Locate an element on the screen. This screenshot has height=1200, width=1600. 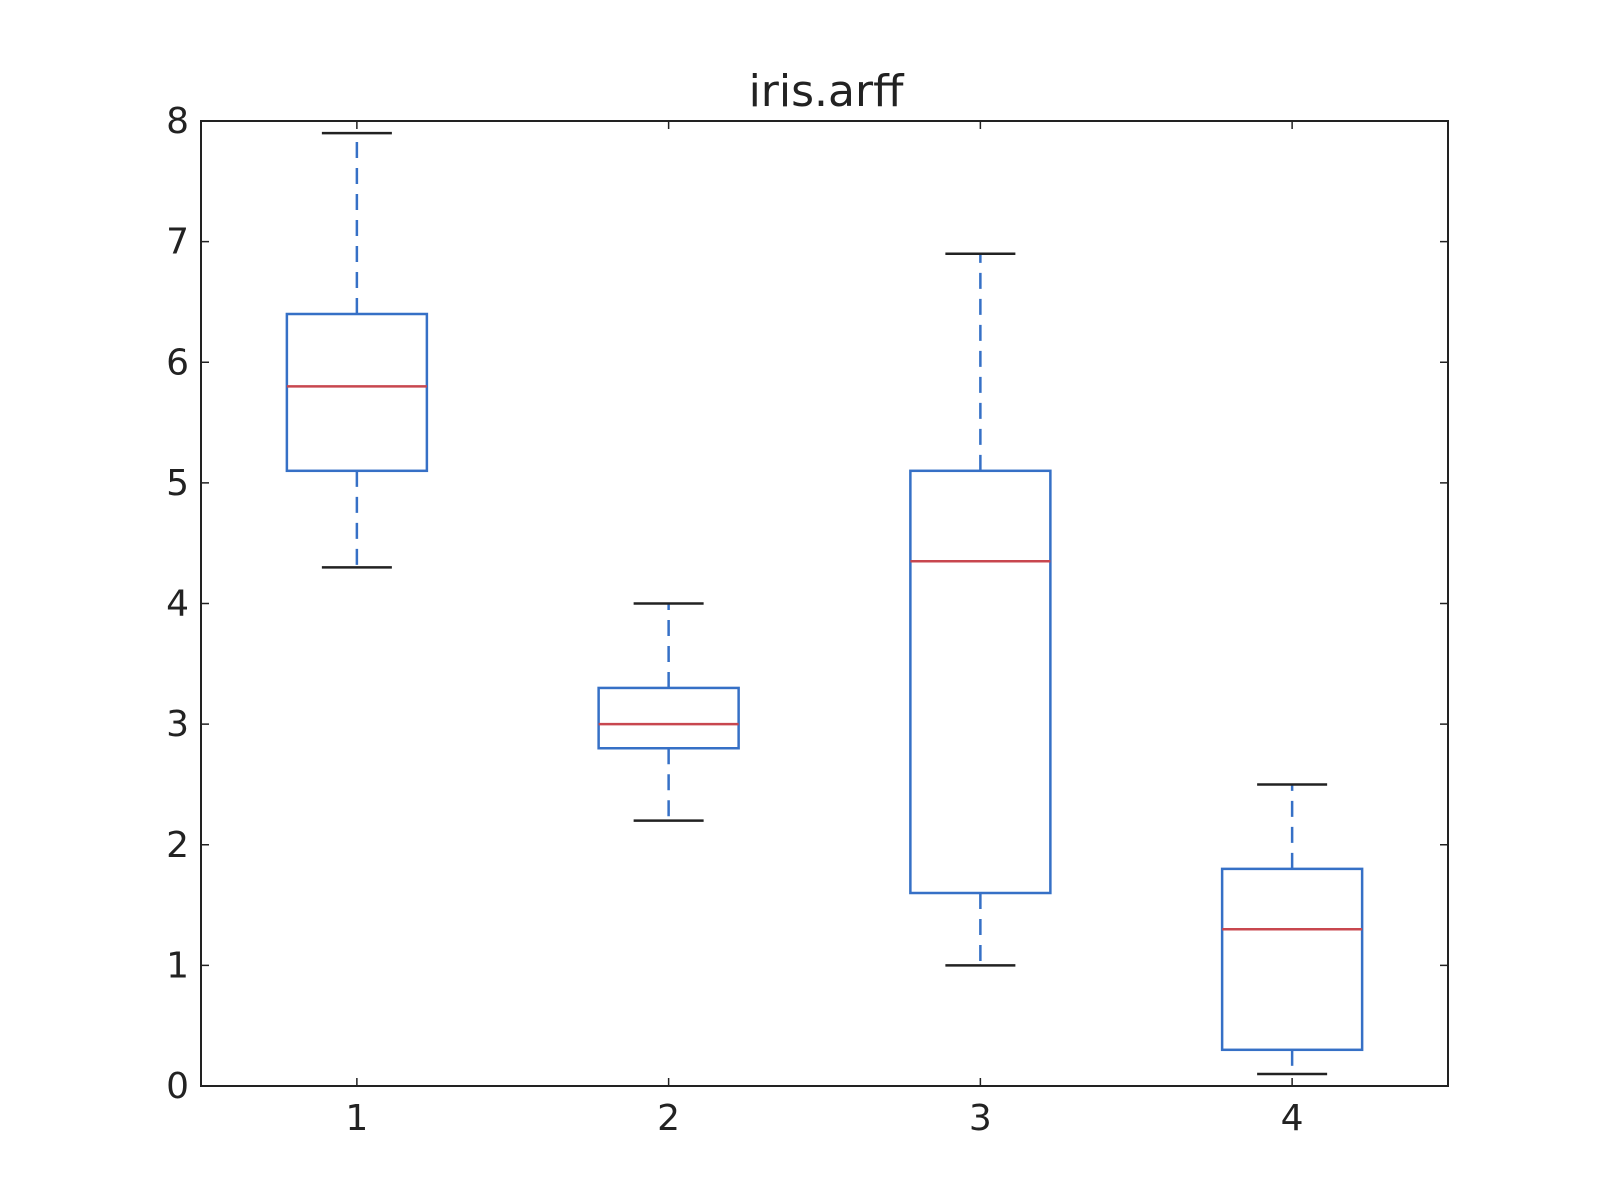
x-tick-label: 3 is located at coordinates (980, 1118).